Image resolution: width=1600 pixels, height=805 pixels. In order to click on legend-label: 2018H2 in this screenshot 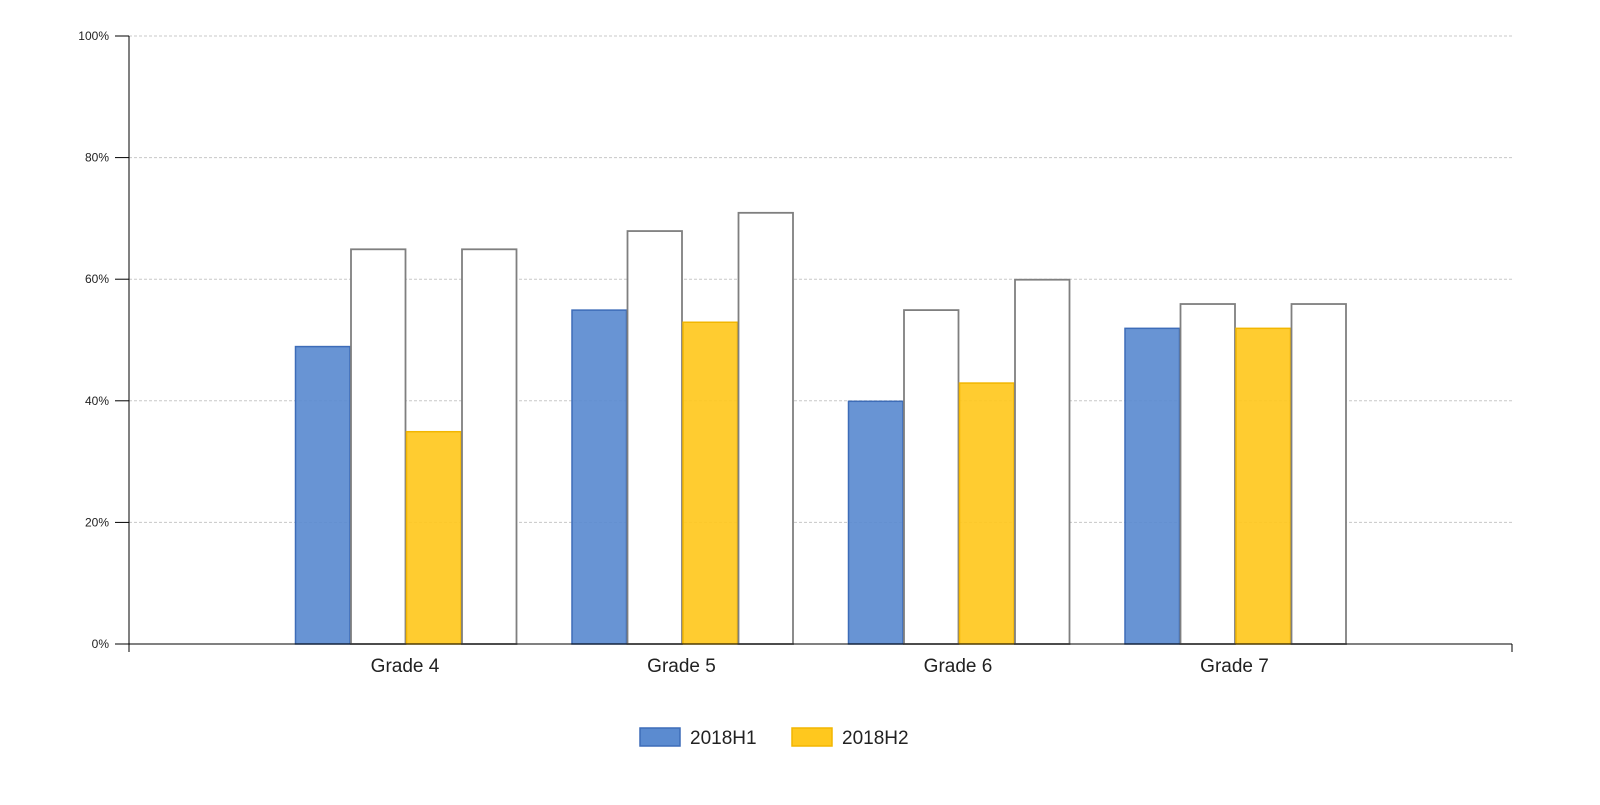, I will do `click(875, 738)`.